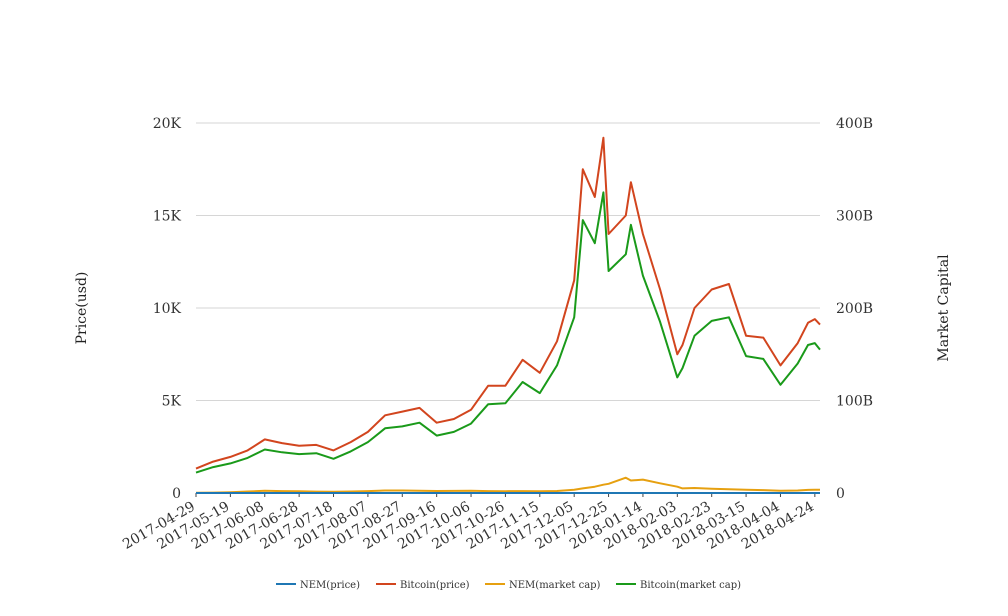  I want to click on legend-label: NEM(price), so click(330, 585).